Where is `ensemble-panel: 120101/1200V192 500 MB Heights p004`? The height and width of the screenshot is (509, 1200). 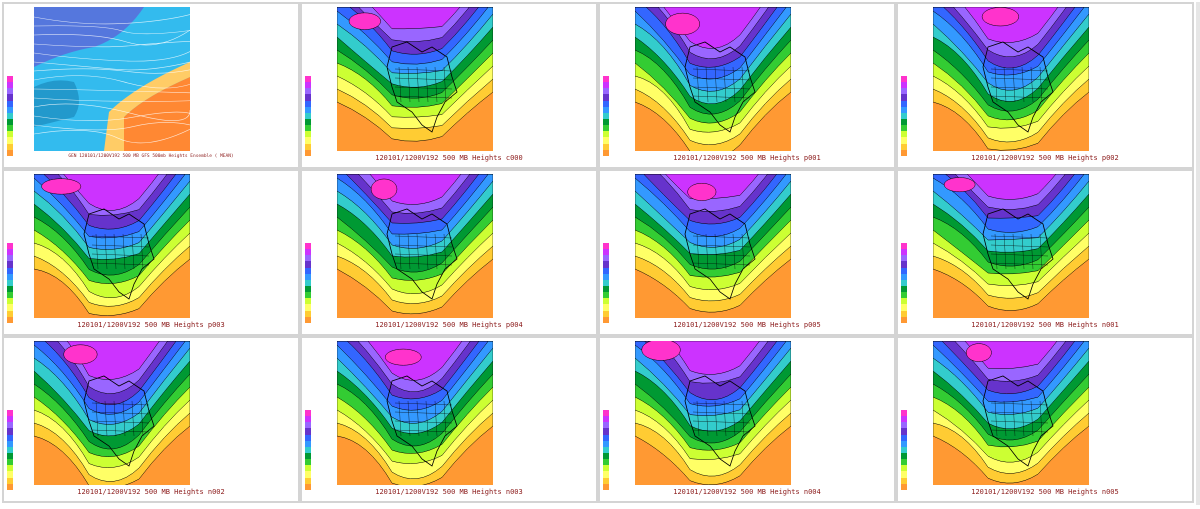
ensemble-panel: 120101/1200V192 500 MB Heights p004 is located at coordinates (449, 252).